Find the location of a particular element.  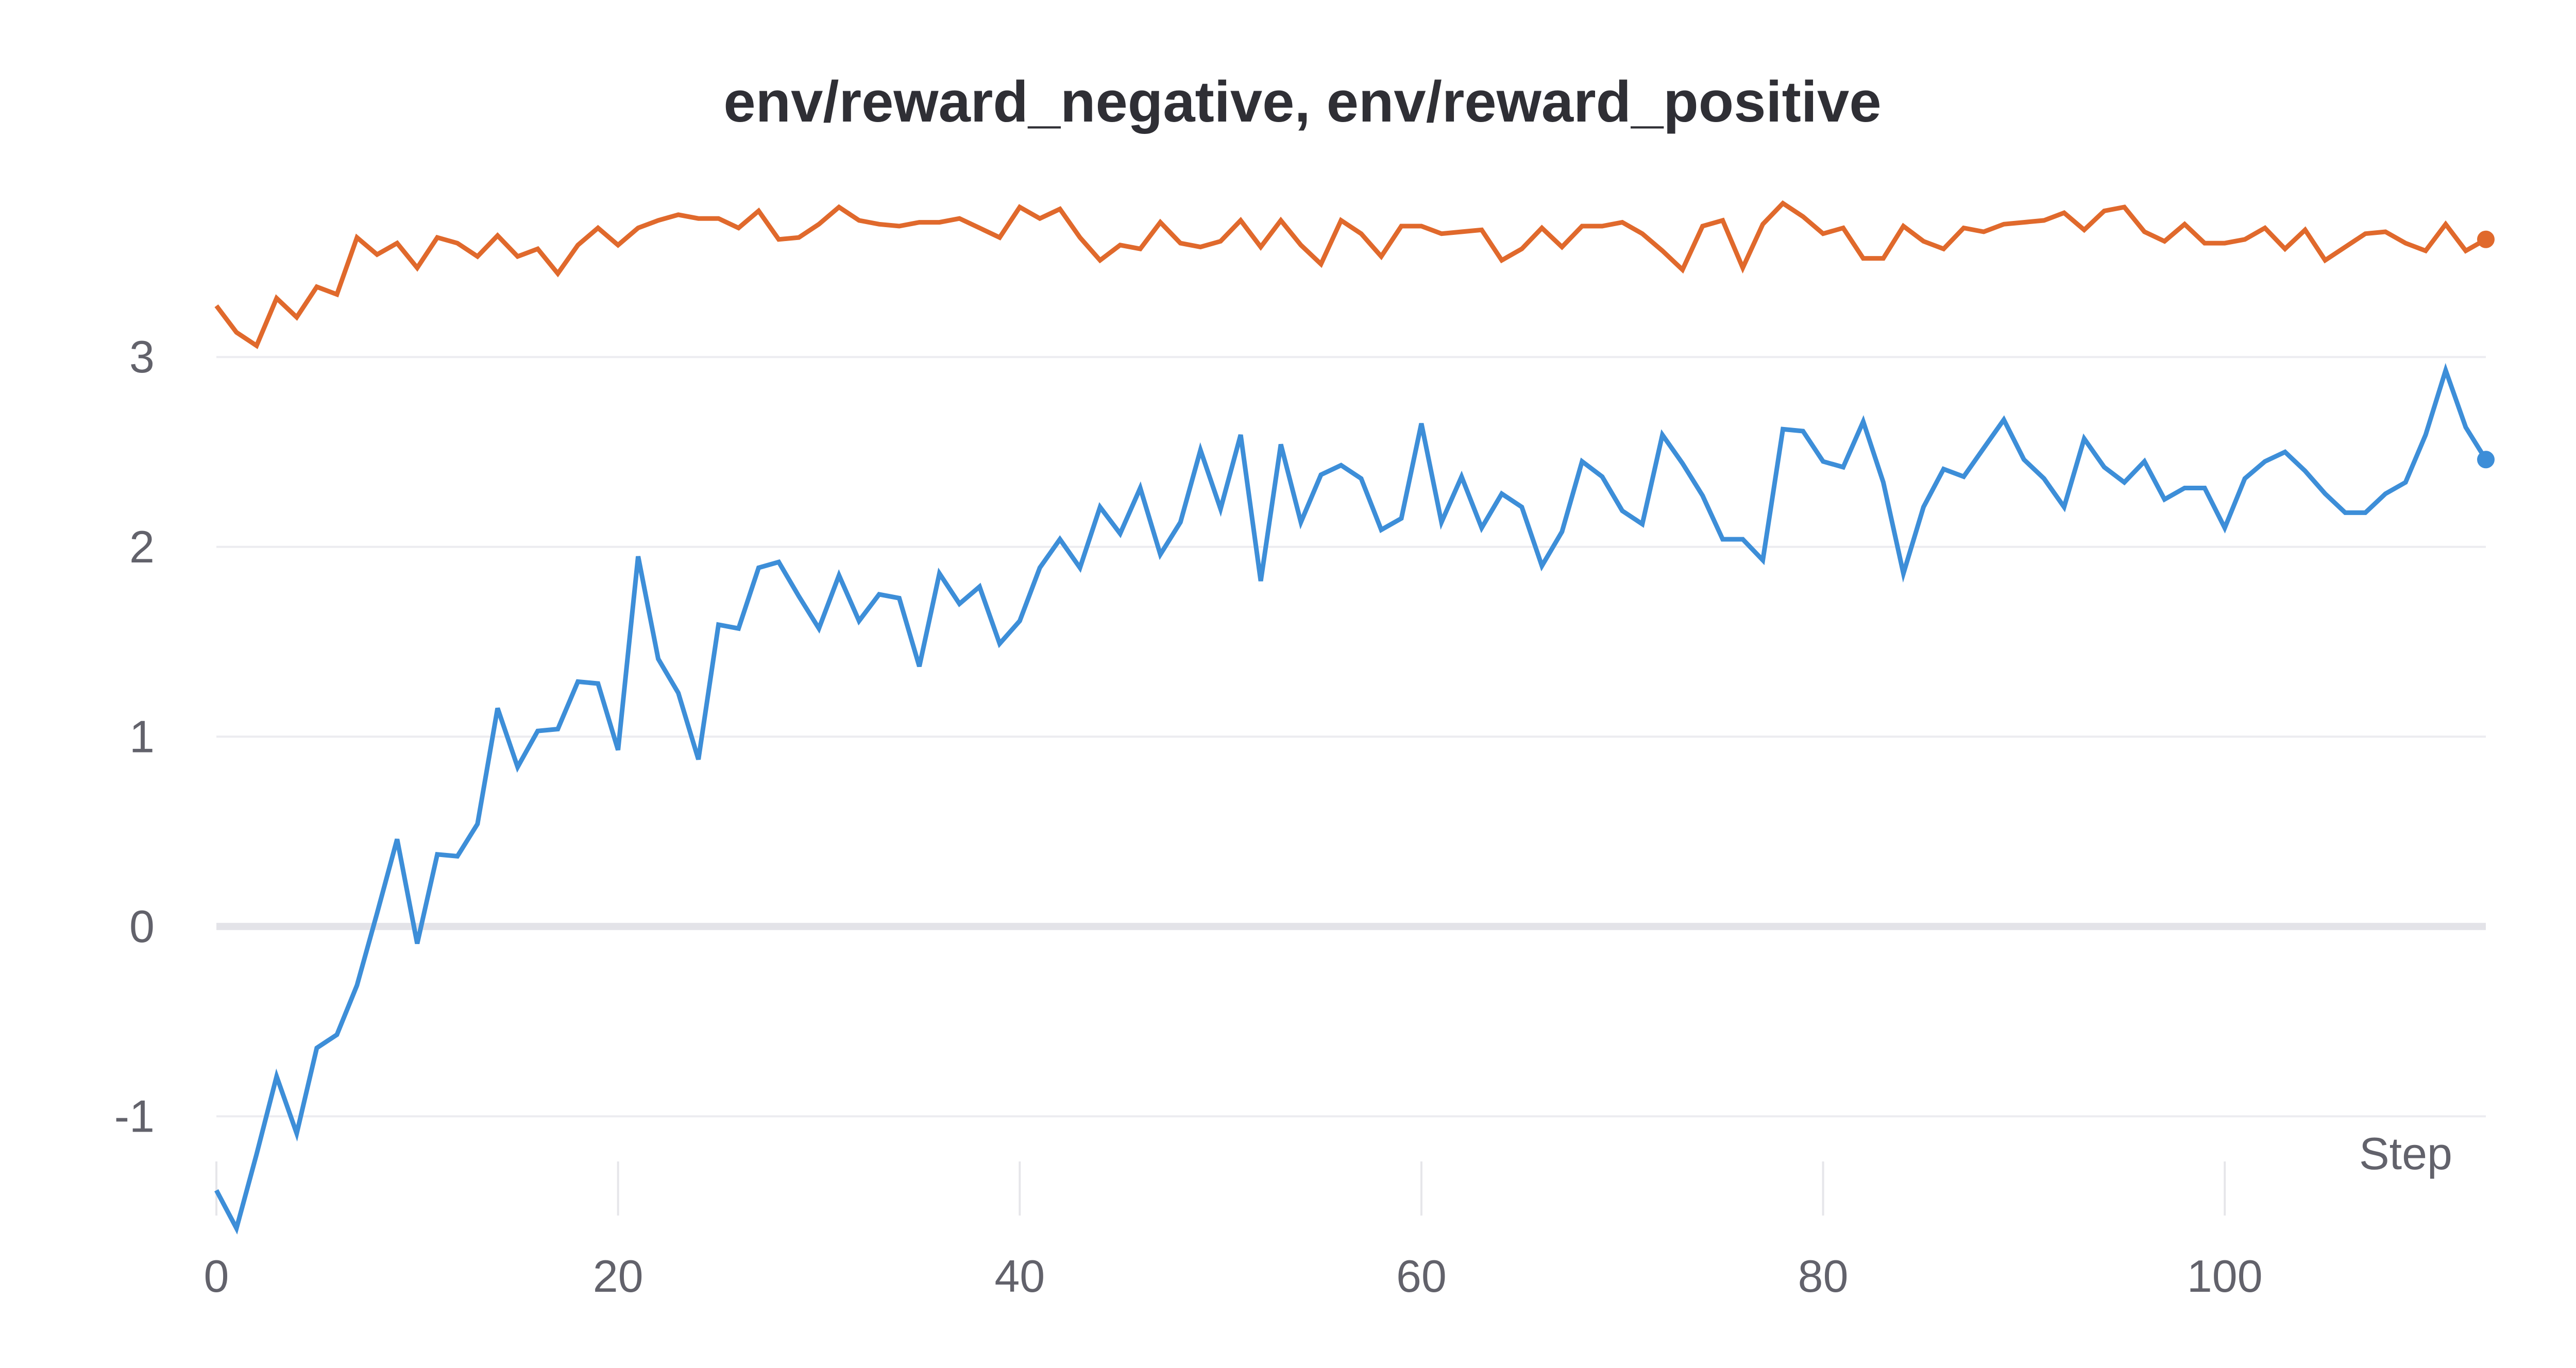

x-axis-ticks: 0 20 40 60 80 100 is located at coordinates (1233, 1231).